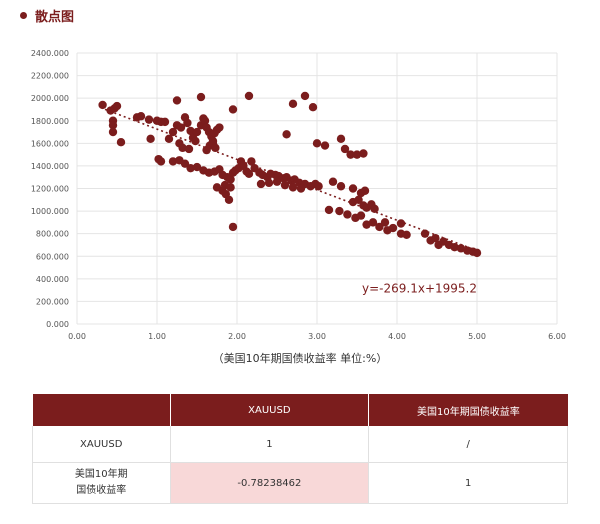  What do you see at coordinates (101, 483) in the screenshot?
I see `row-label-treasury: 美国10年期 国债收益率` at bounding box center [101, 483].